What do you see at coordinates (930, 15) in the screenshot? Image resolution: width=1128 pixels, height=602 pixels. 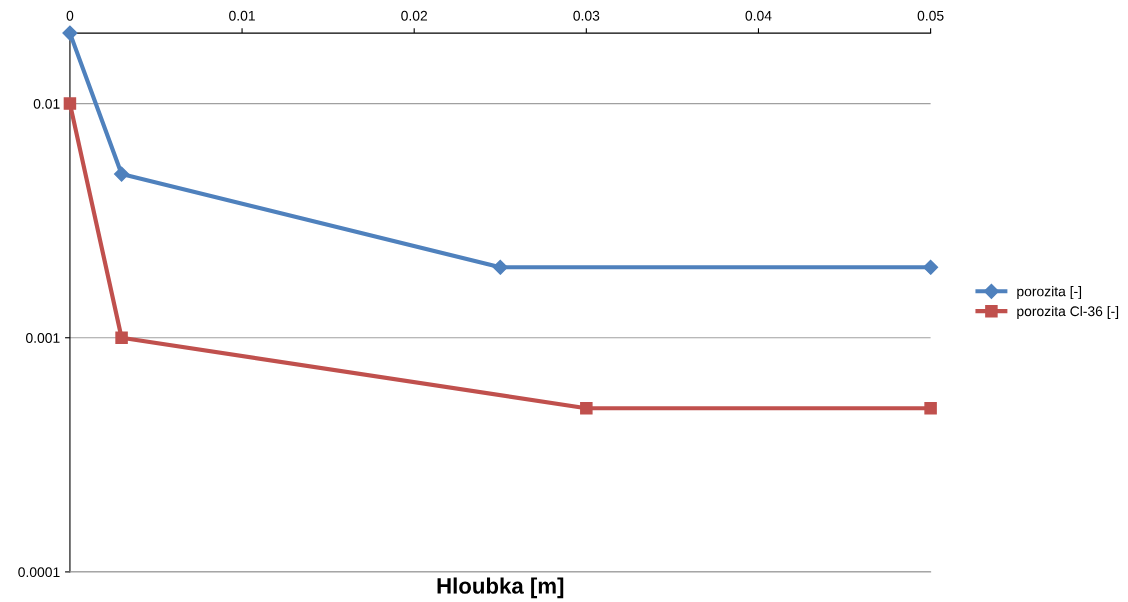 I see `x-tick-label: 0.05` at bounding box center [930, 15].